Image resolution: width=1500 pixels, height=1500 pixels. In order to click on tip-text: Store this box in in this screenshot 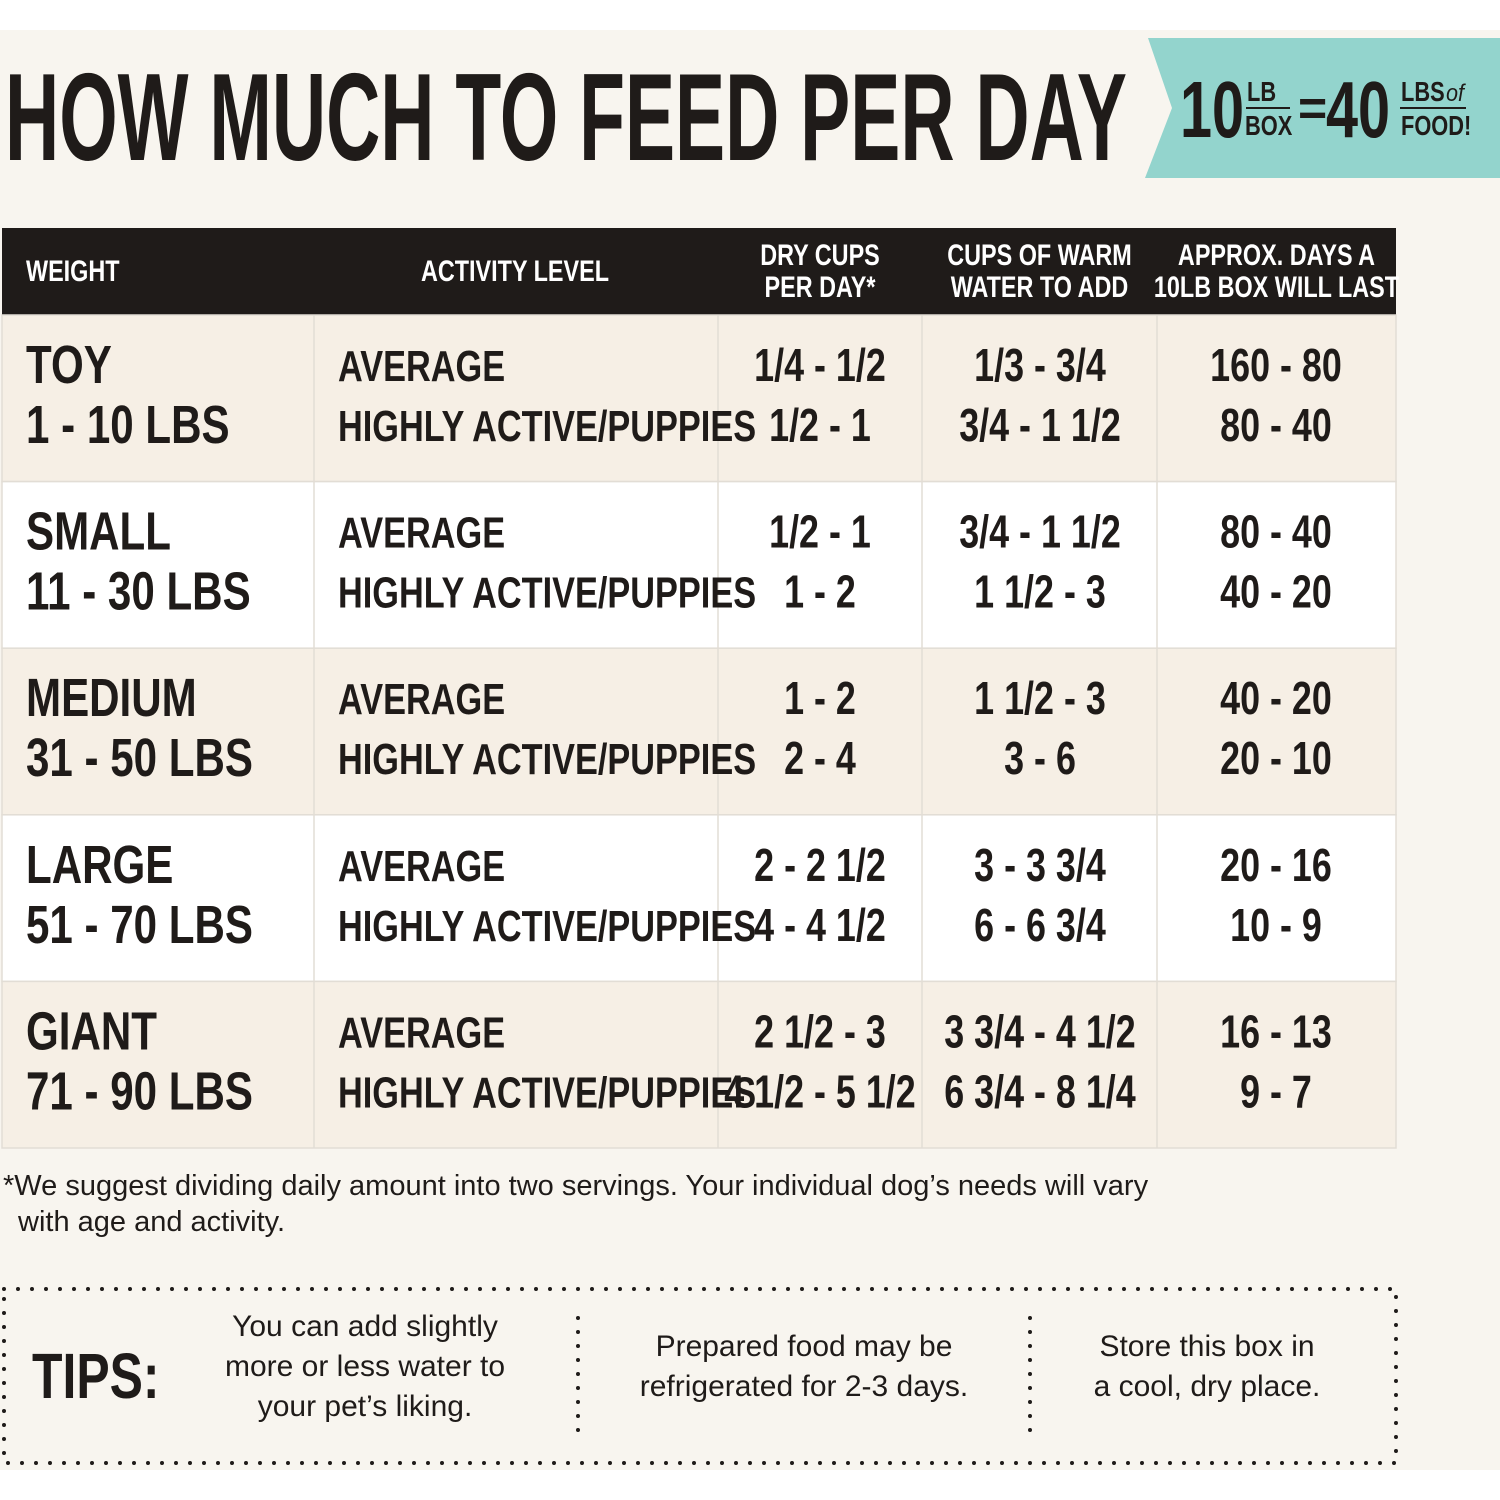, I will do `click(1206, 1346)`.